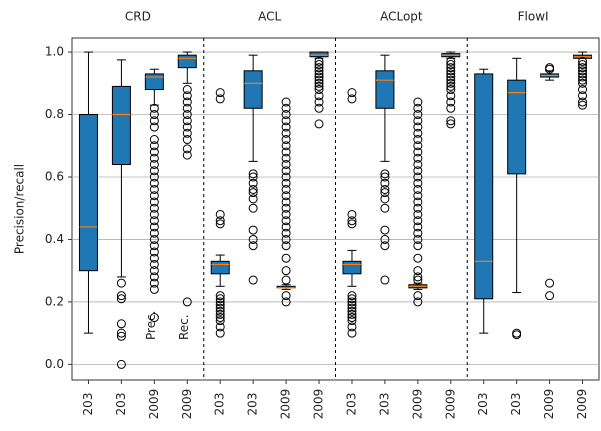 The image size is (601, 431). I want to click on group-title: ACLopt, so click(401, 17).